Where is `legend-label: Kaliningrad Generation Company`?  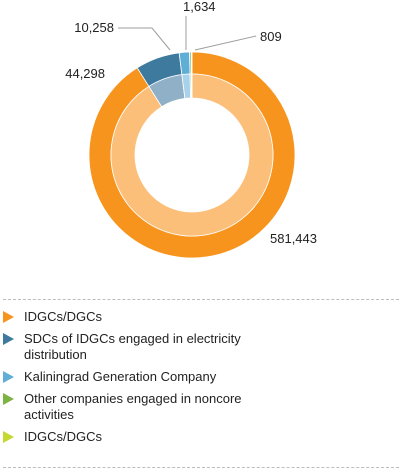
legend-label: Kaliningrad Generation Company is located at coordinates (120, 376).